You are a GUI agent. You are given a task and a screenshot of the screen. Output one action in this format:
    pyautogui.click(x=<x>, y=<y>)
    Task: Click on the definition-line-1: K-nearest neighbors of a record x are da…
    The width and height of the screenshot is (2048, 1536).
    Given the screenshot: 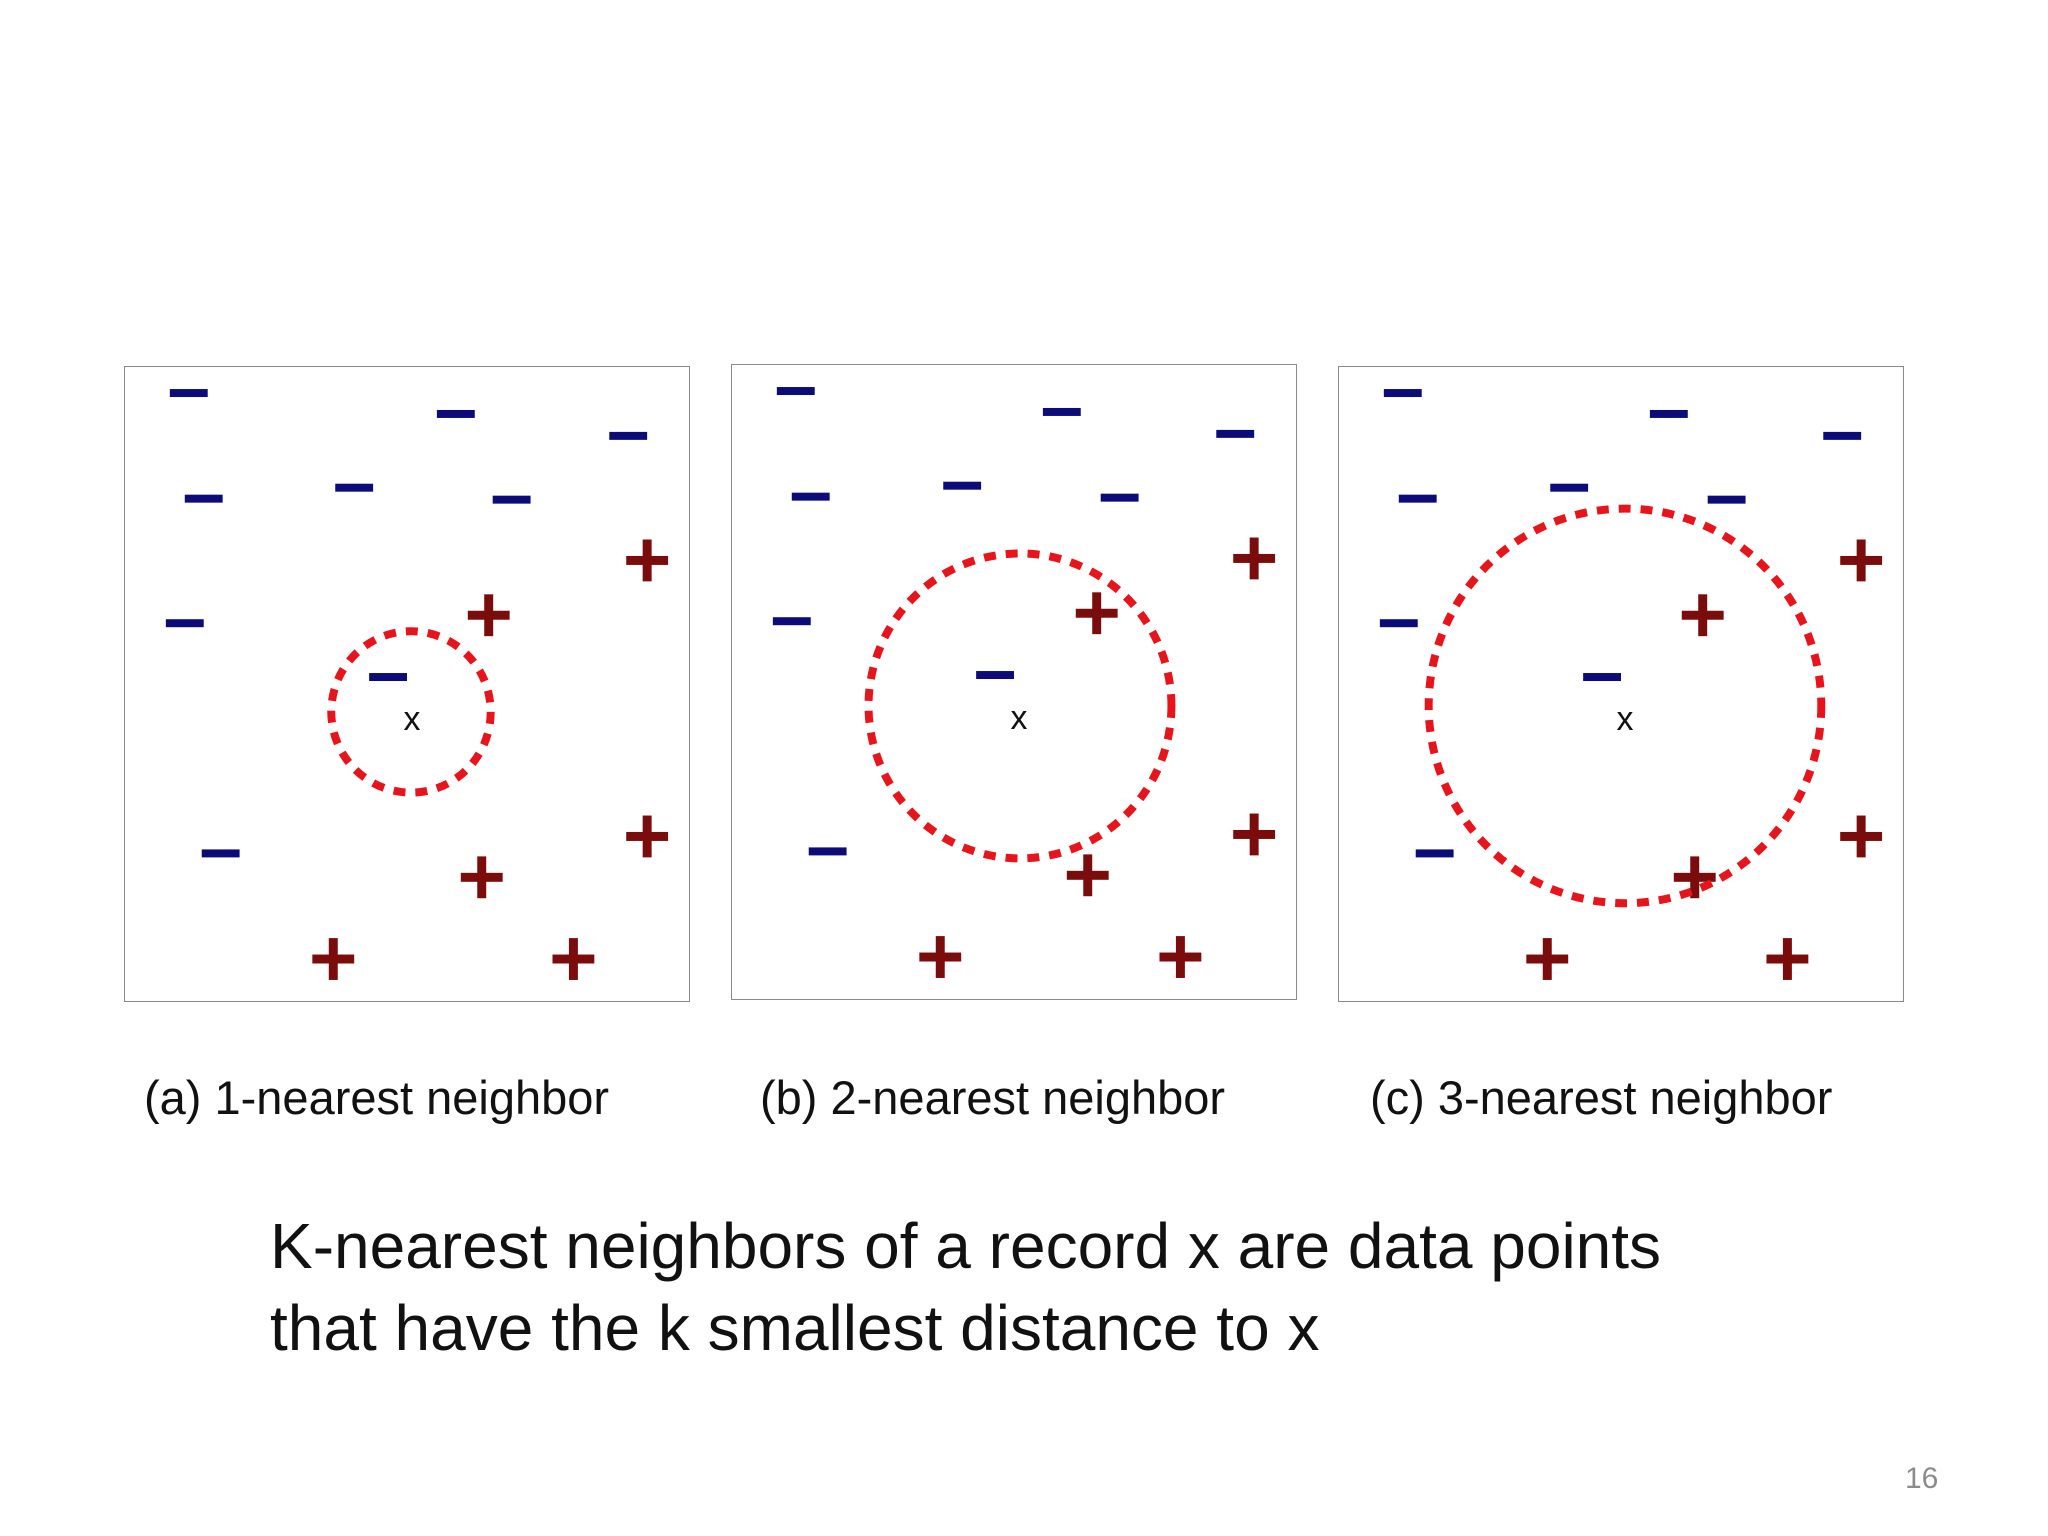 What is the action you would take?
    pyautogui.click(x=966, y=1246)
    